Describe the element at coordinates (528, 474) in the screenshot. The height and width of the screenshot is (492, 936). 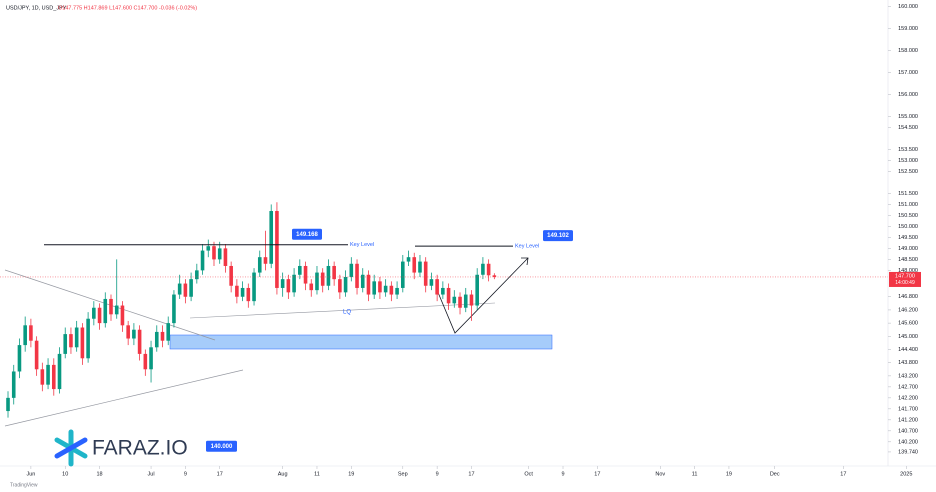
I see `x-tick-label: Oct` at that location.